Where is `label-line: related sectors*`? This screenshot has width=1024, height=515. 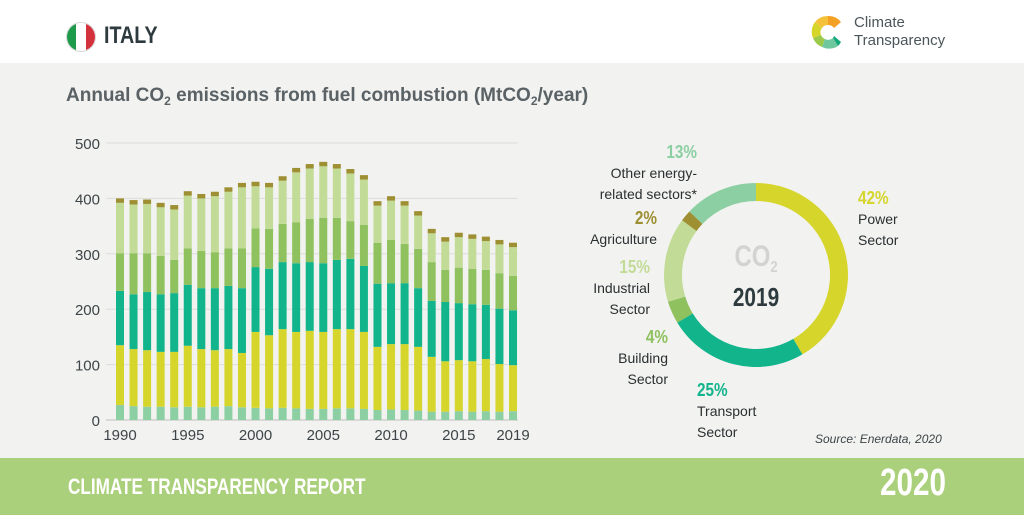 label-line: related sectors* is located at coordinates (648, 194).